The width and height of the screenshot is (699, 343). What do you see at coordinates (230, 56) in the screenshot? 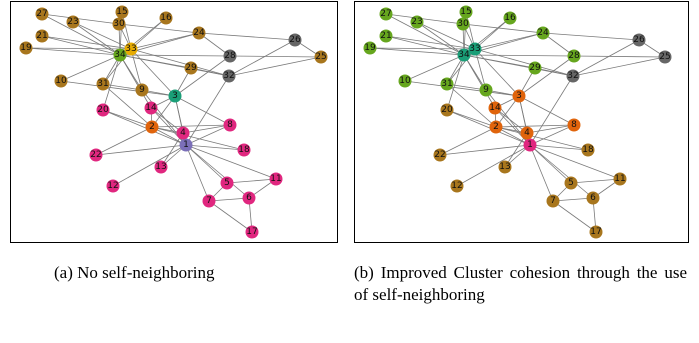
I see `node-label-28: 28` at bounding box center [230, 56].